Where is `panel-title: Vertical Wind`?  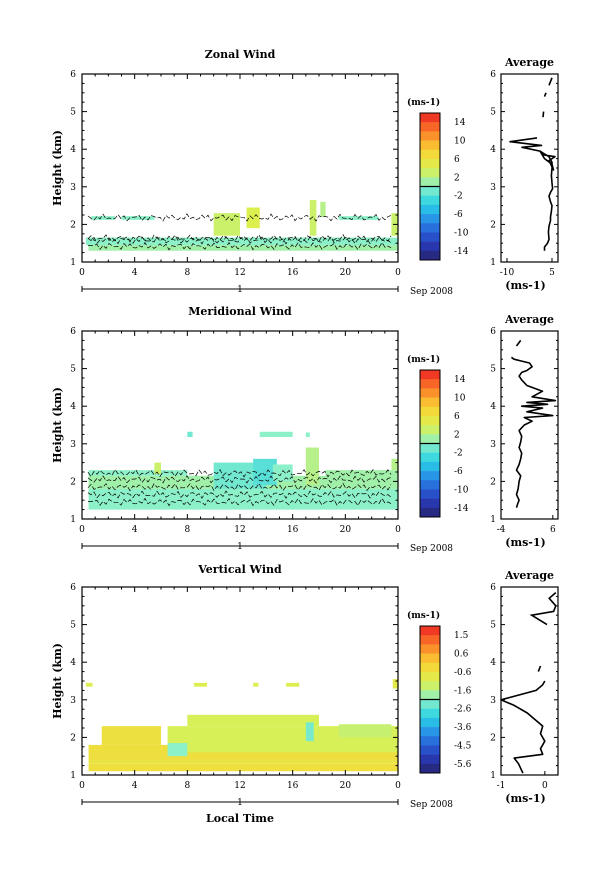
panel-title: Vertical Wind is located at coordinates (239, 569).